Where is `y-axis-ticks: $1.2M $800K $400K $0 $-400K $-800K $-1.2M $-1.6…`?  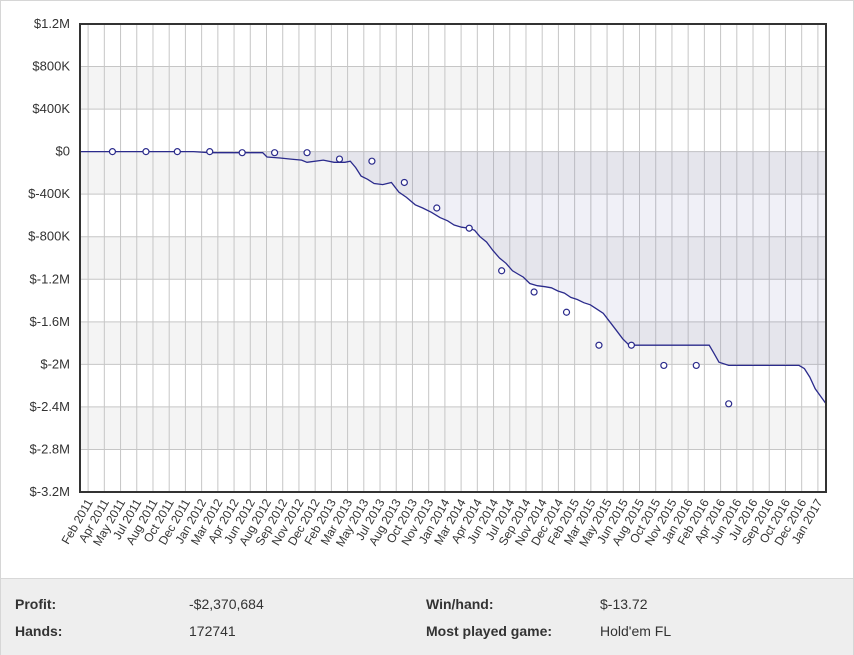 y-axis-ticks: $1.2M $800K $400K $0 $-400K $-800K $-1.2M $-1.6… is located at coordinates (49, 257).